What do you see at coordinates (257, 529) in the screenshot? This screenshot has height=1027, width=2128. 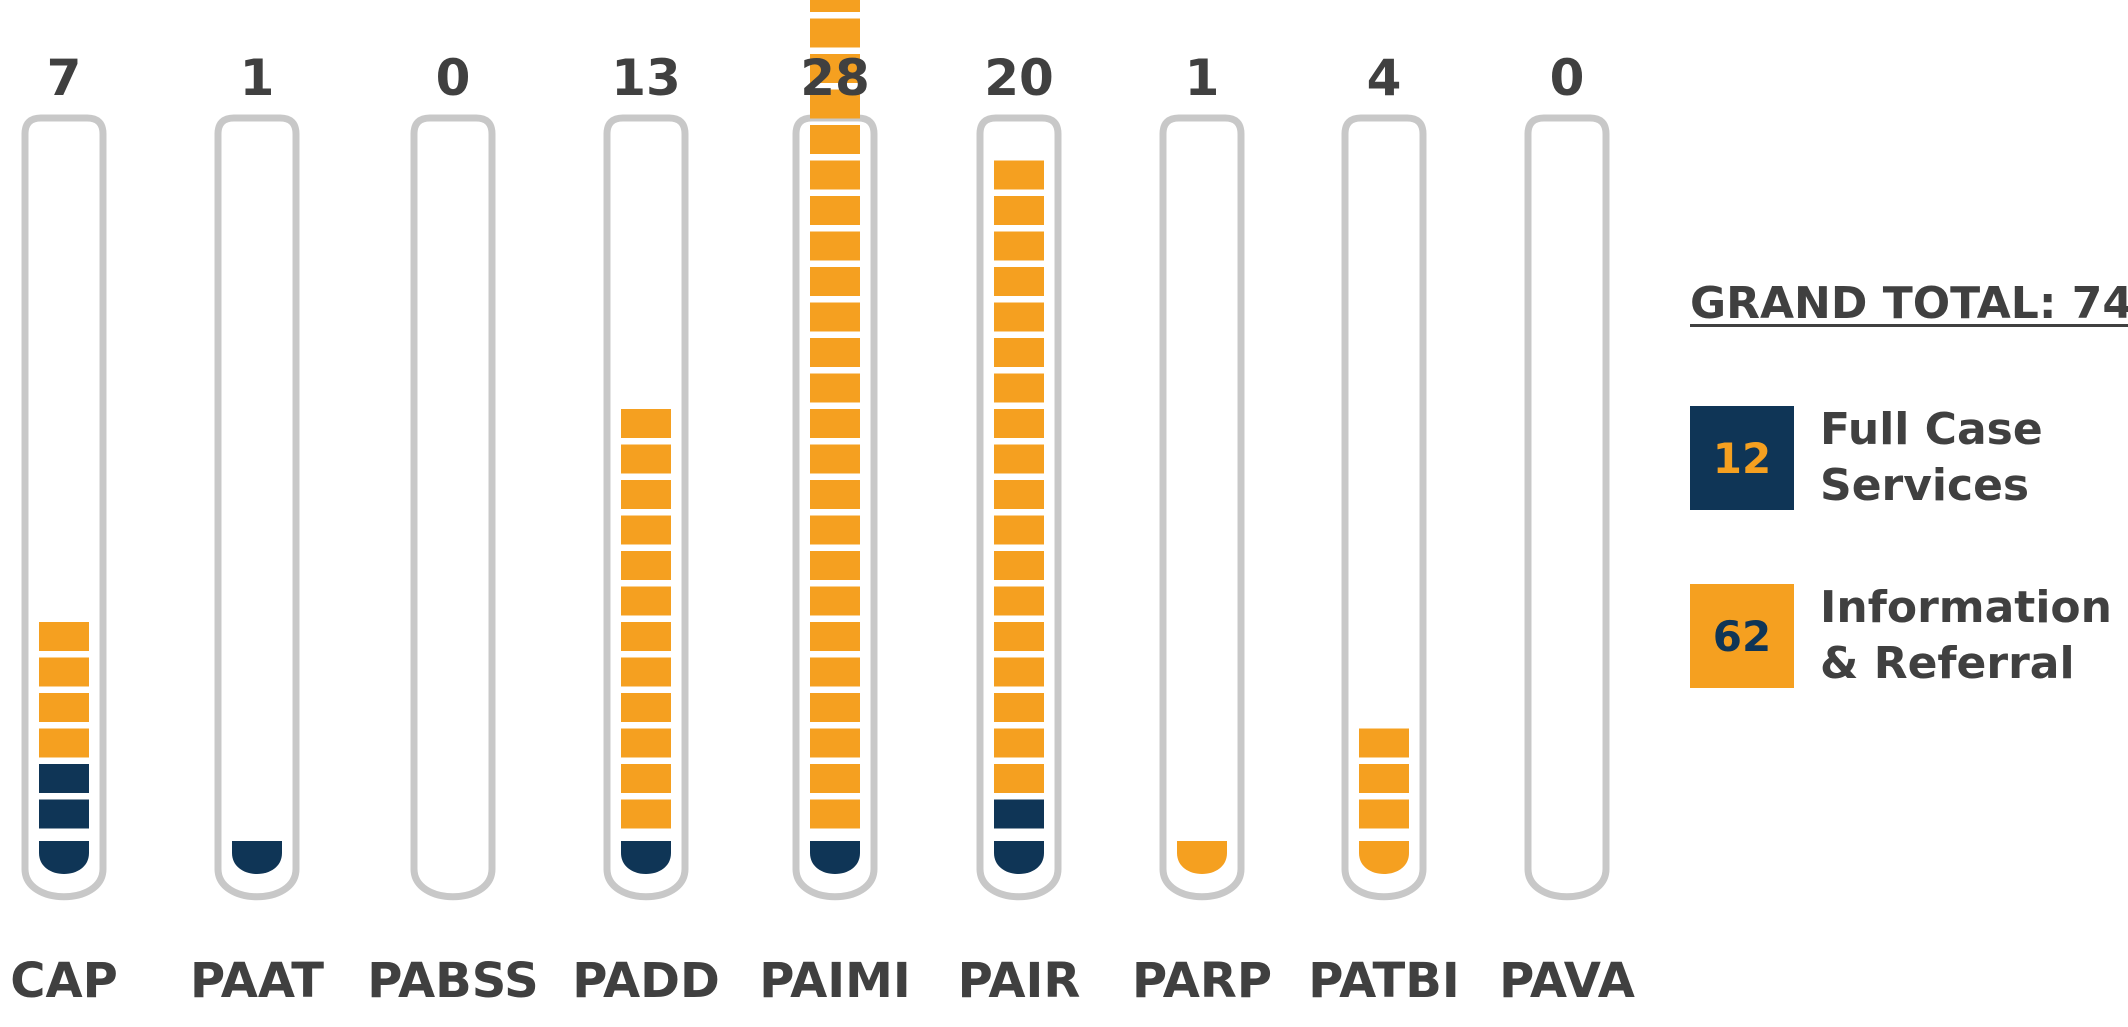 I see `tube-paat: 1 PAAT` at bounding box center [257, 529].